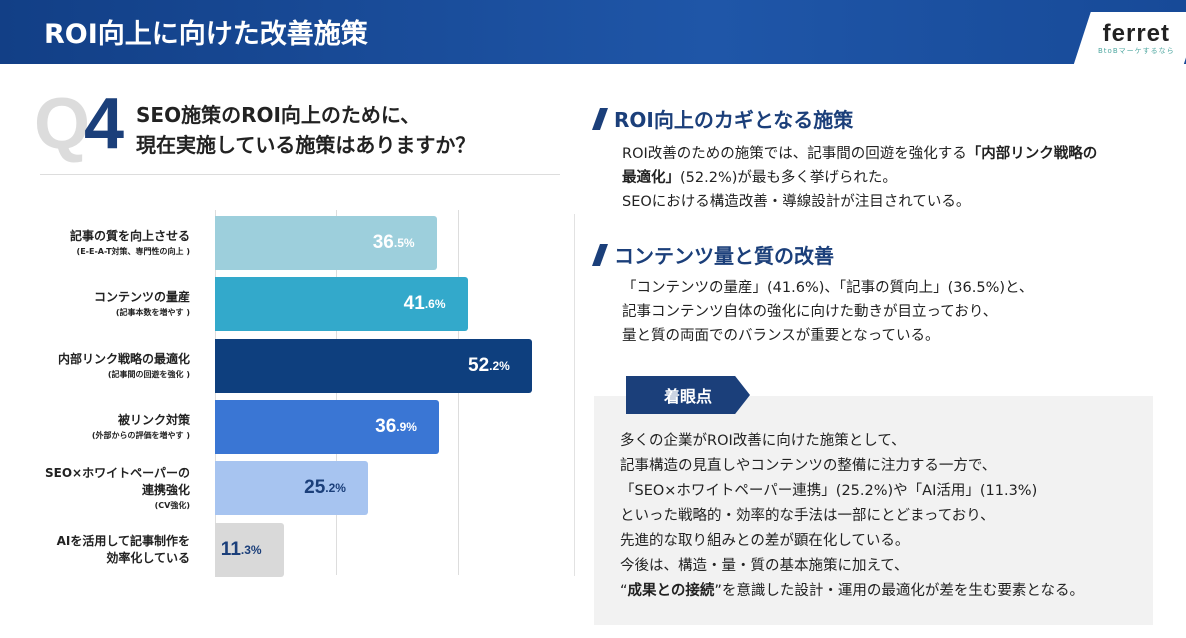  Describe the element at coordinates (117, 487) in the screenshot. I see `category-label: SEO×ホワイトペーパーの 連携強化 (CV強化)` at that location.